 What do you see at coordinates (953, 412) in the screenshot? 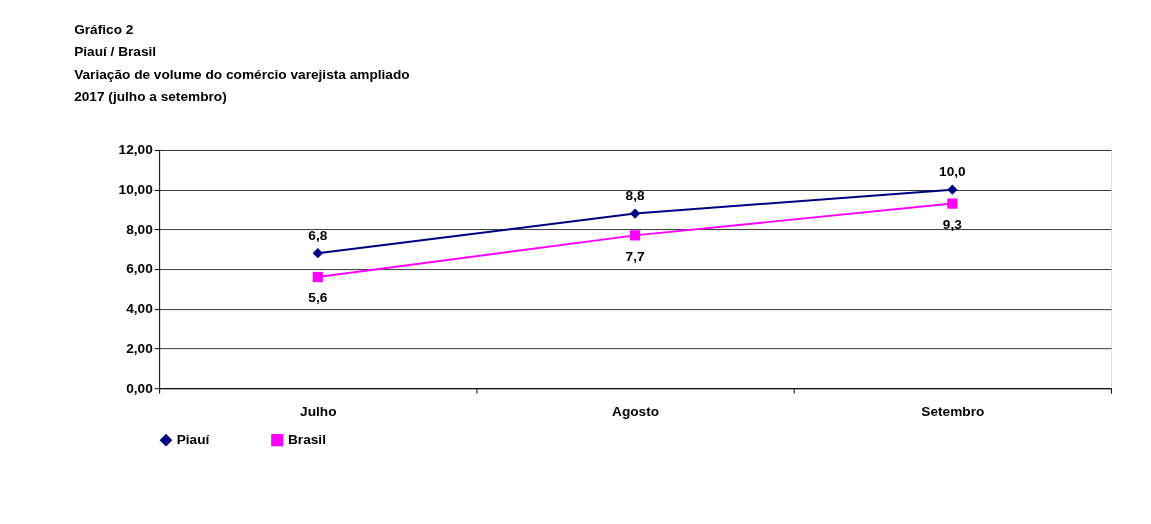
I see `x-tick-label: Setembro` at bounding box center [953, 412].